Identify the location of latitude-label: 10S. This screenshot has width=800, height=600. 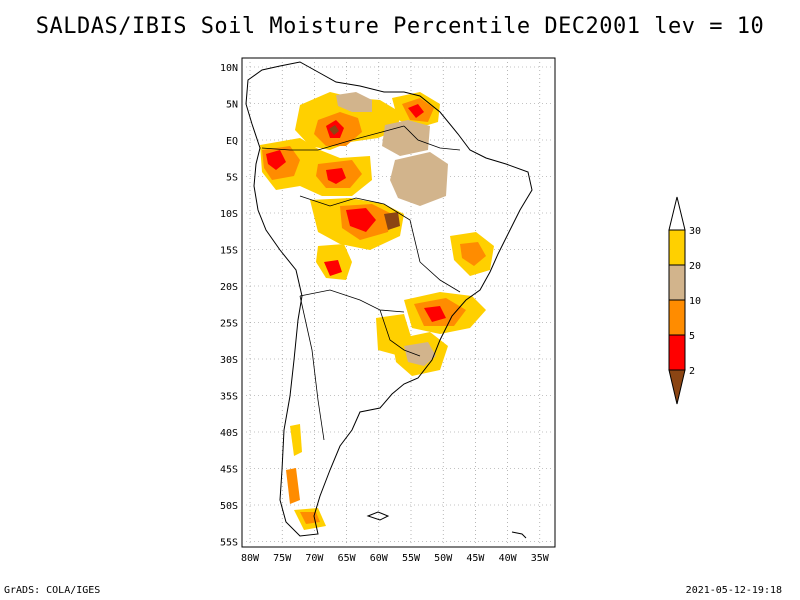
(229, 214).